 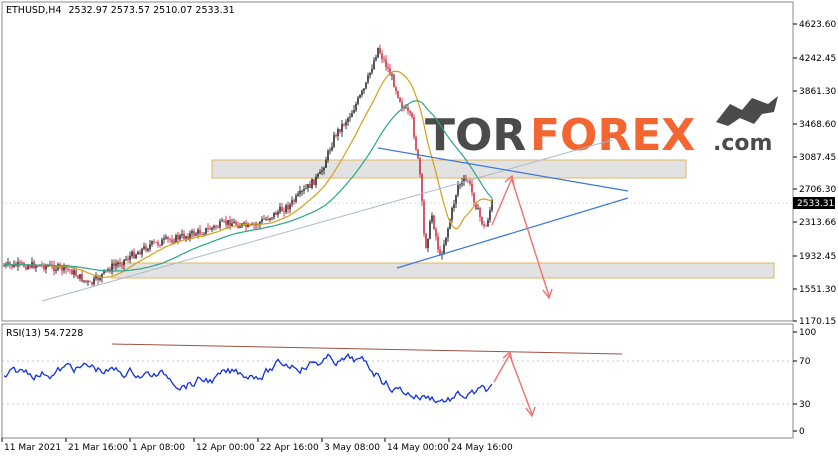 What do you see at coordinates (804, 382) in the screenshot?
I see `rsi-axis: 100 70 30 0` at bounding box center [804, 382].